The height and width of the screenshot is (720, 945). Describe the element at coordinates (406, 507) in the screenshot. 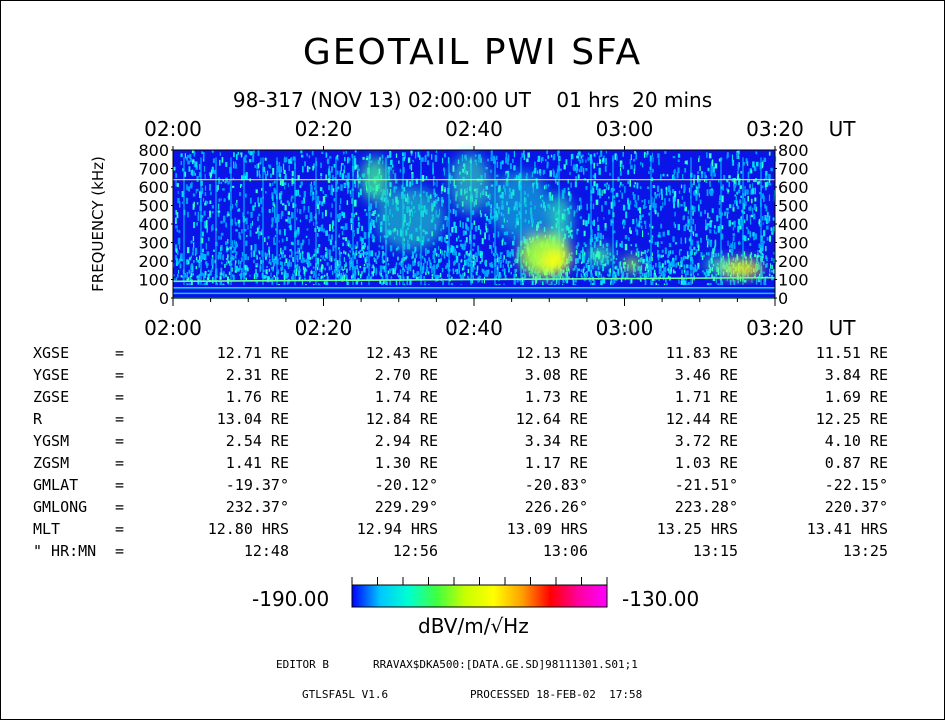

I see `ephemeris-value: 229.29°` at that location.